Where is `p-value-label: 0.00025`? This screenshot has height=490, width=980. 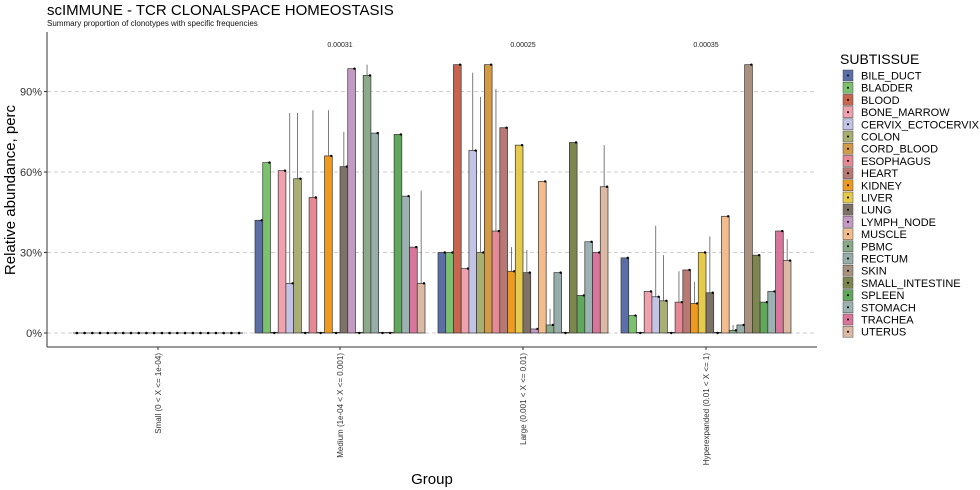 p-value-label: 0.00025 is located at coordinates (522, 45).